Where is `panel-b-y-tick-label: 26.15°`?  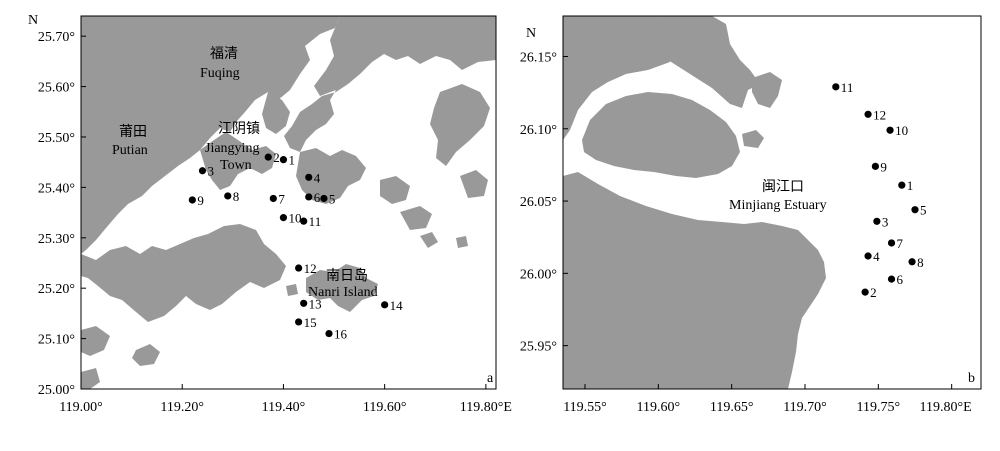 panel-b-y-tick-label: 26.15° is located at coordinates (538, 57).